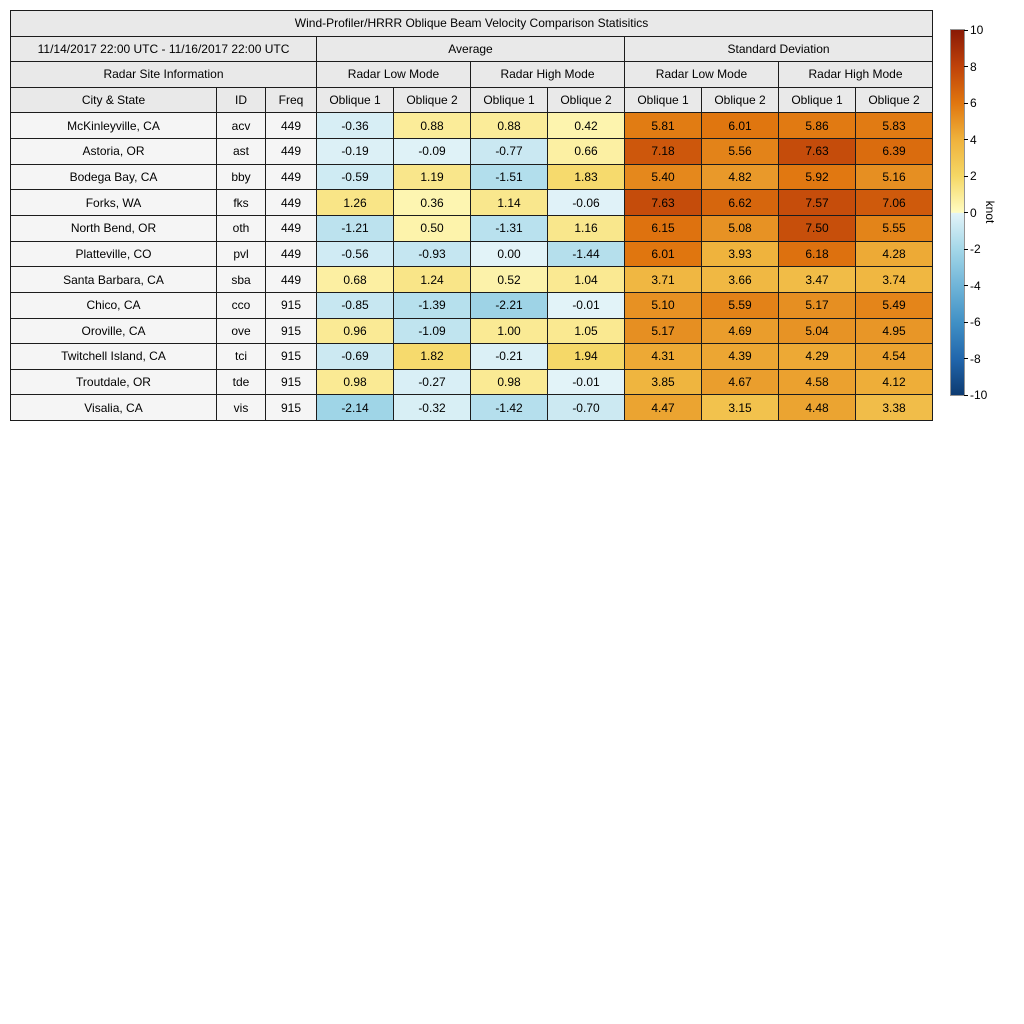 The width and height of the screenshot is (1024, 1024). What do you see at coordinates (355, 254) in the screenshot?
I see `value-cell: -0.56` at bounding box center [355, 254].